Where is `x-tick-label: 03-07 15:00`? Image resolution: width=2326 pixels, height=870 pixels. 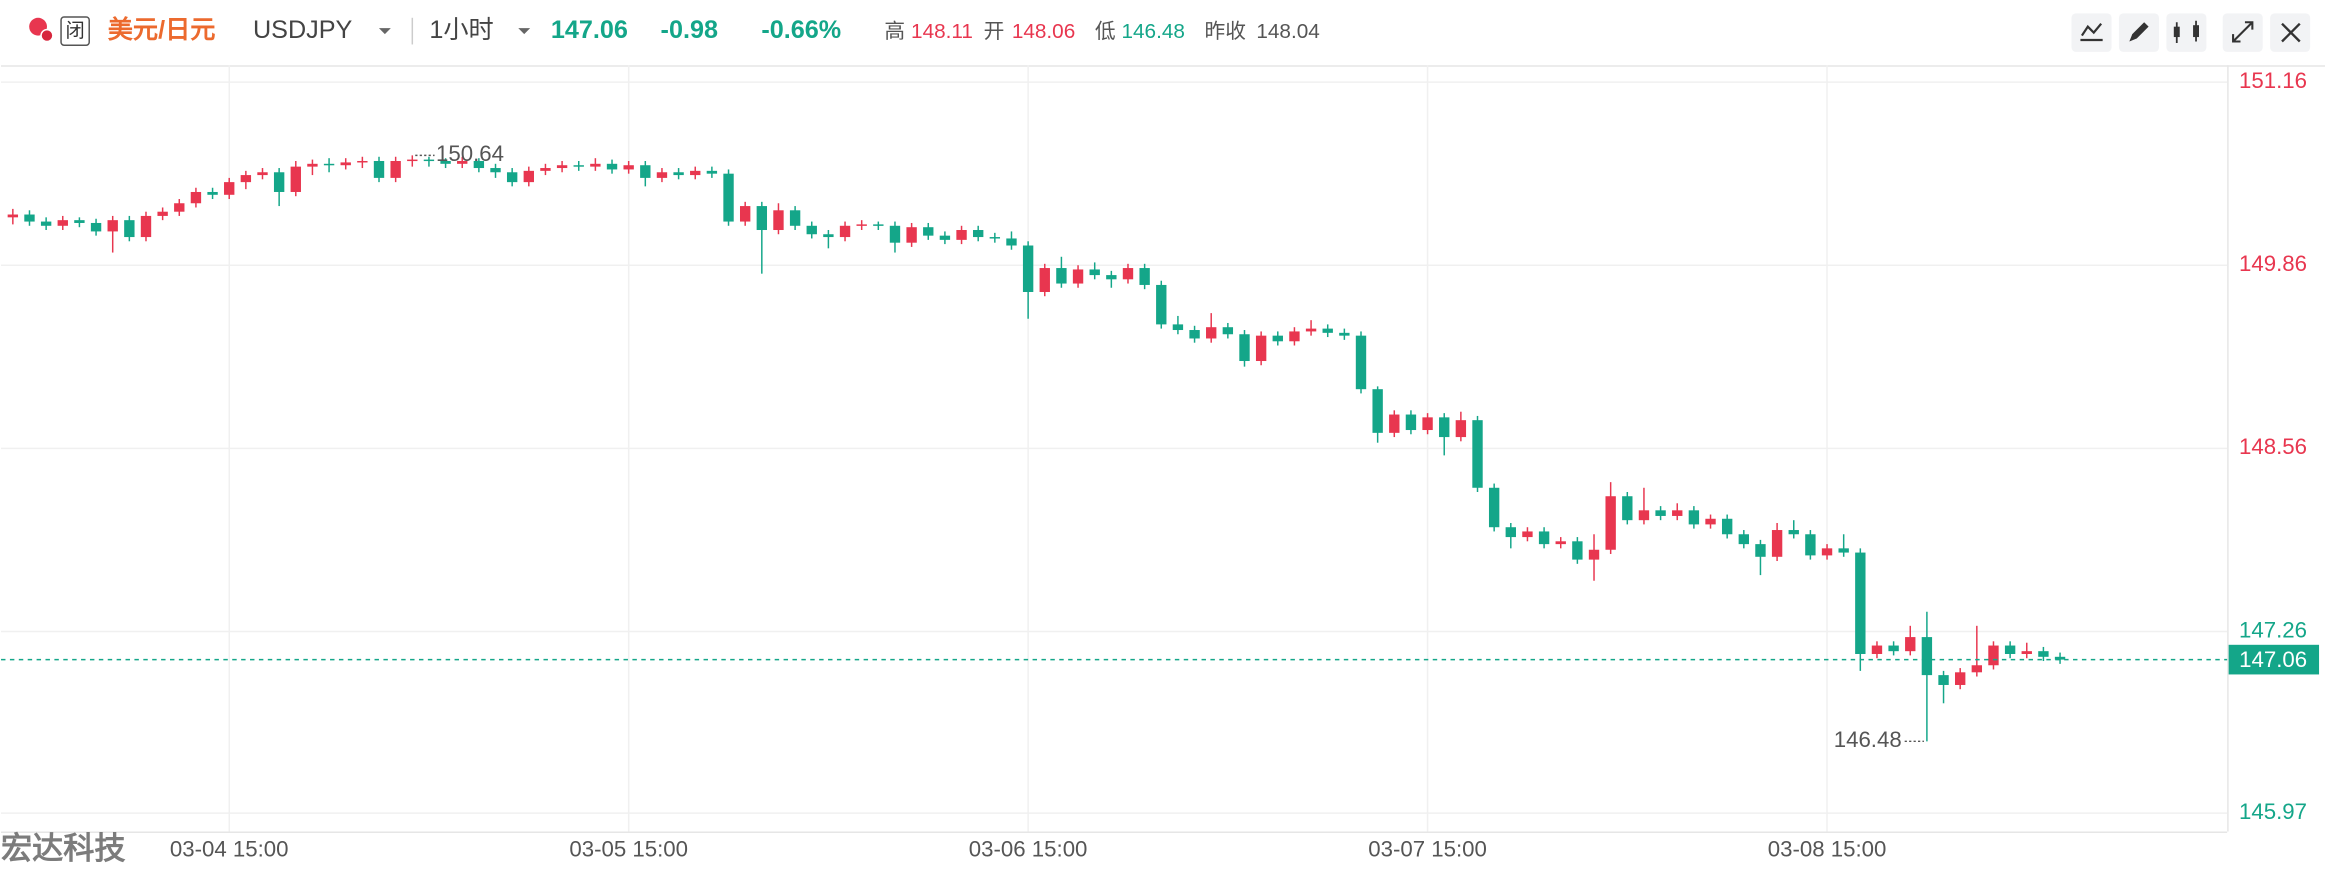
x-tick-label: 03-07 15:00 is located at coordinates (1427, 849).